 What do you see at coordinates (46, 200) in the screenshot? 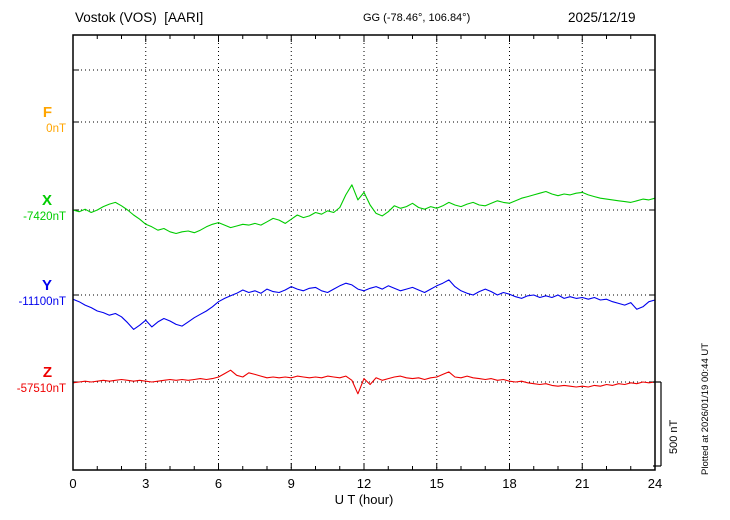
I see `component-letter-X: X` at bounding box center [46, 200].